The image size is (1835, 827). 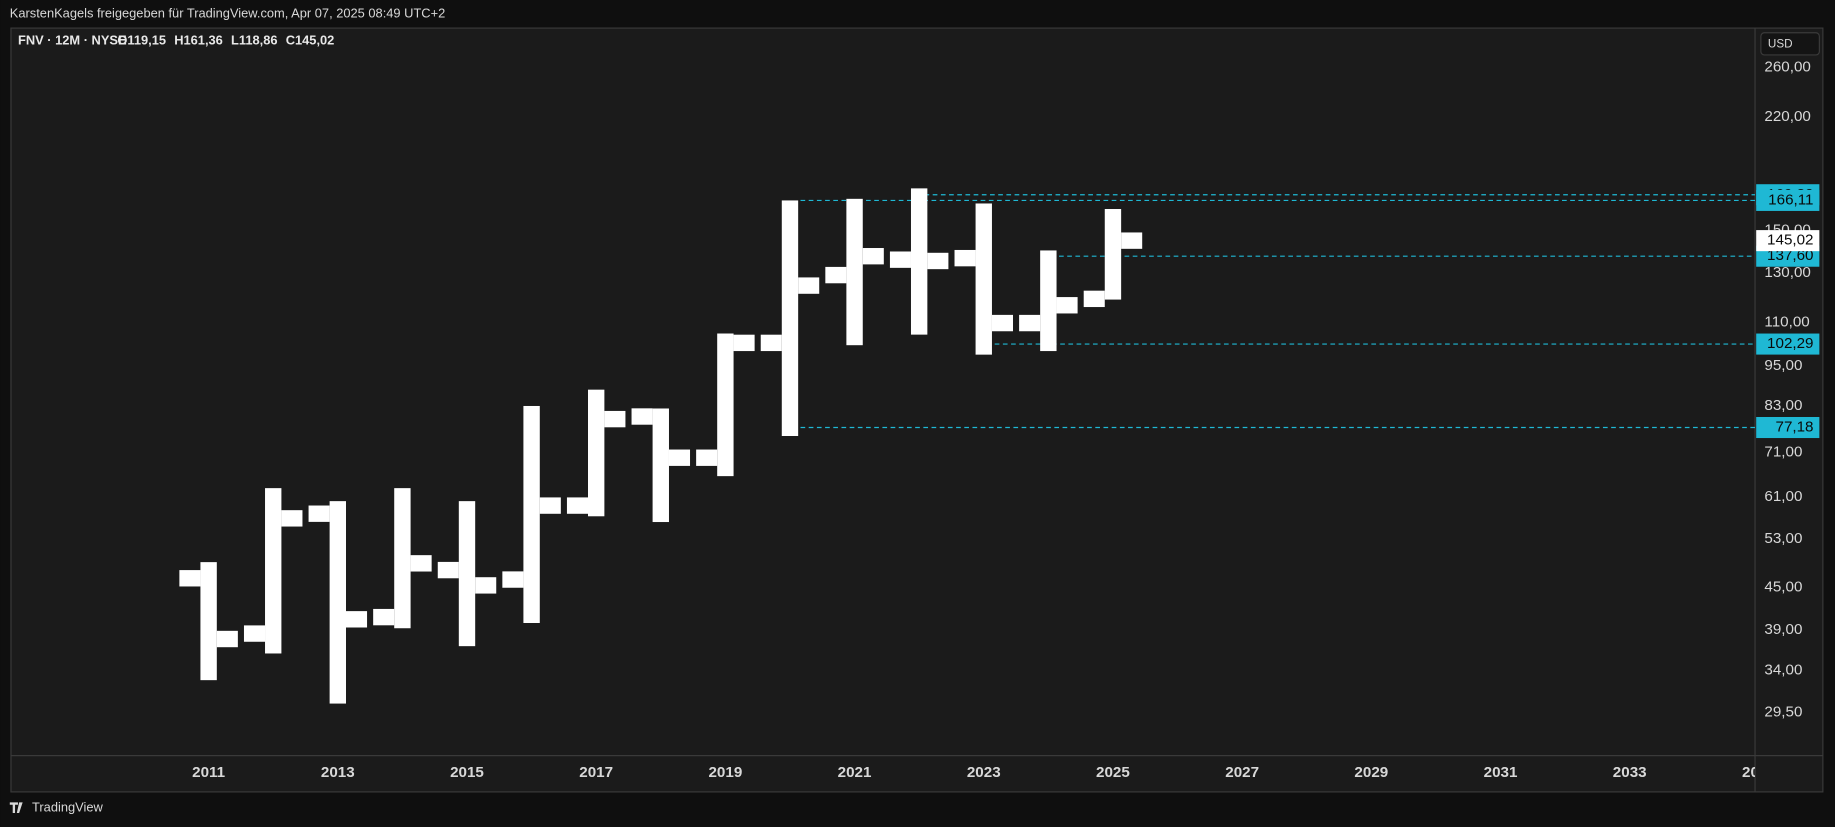 I want to click on x-tick-label: 2015, so click(x=467, y=772).